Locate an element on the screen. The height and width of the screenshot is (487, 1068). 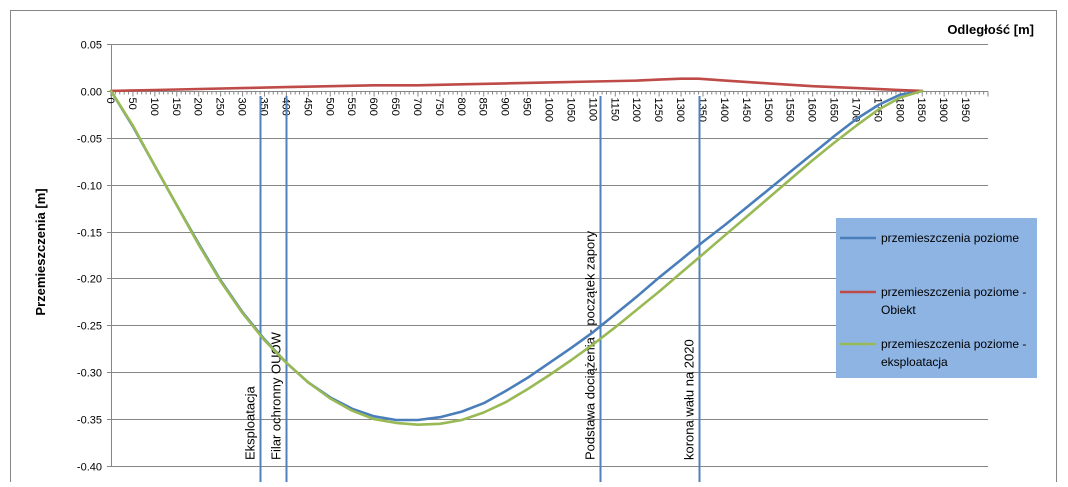
x-tick-label: 1000 is located at coordinates (549, 110).